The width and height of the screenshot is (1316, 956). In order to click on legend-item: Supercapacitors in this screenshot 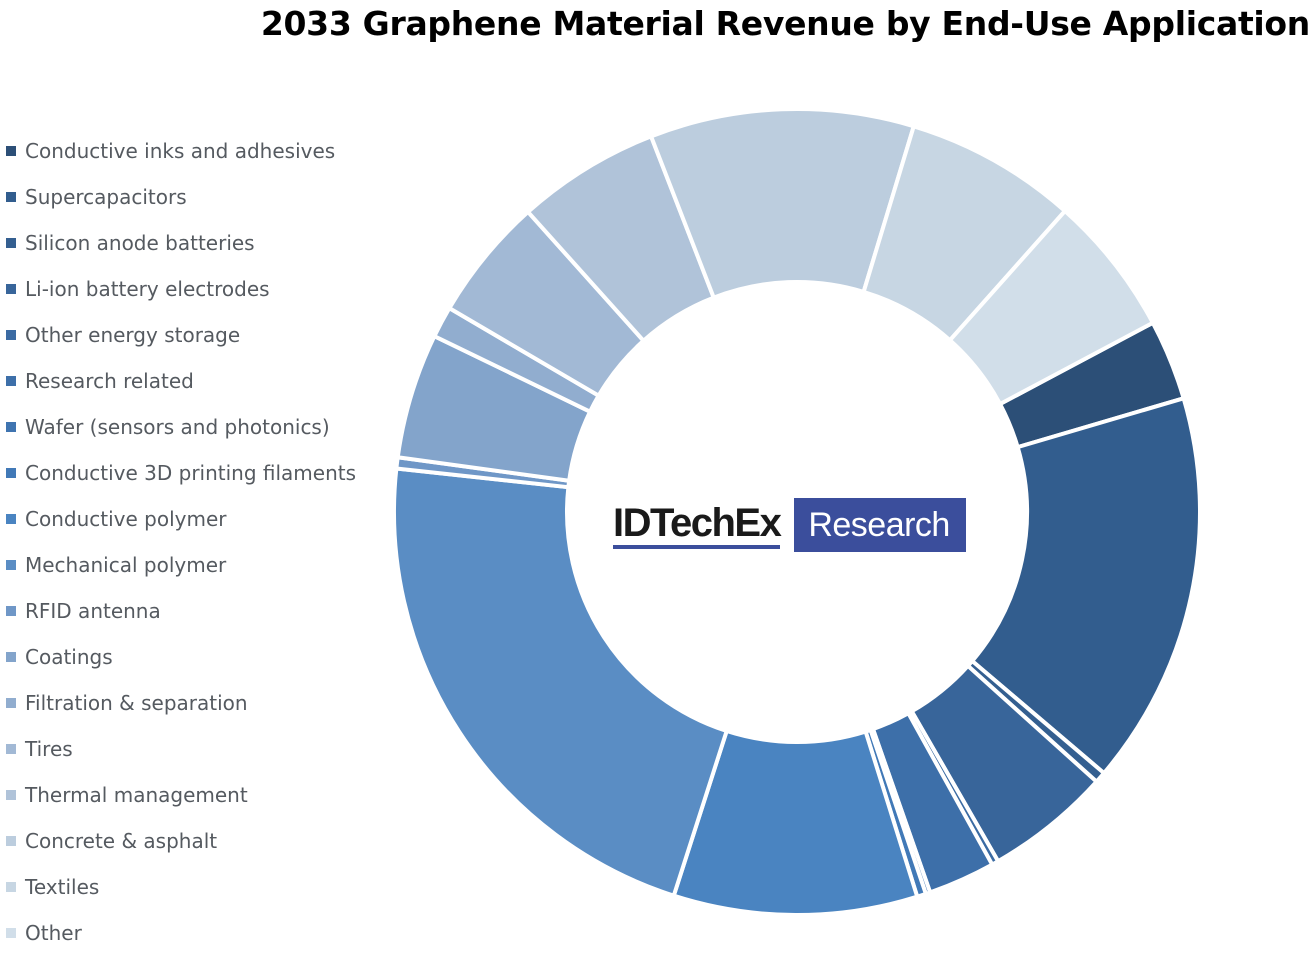, I will do `click(181, 197)`.